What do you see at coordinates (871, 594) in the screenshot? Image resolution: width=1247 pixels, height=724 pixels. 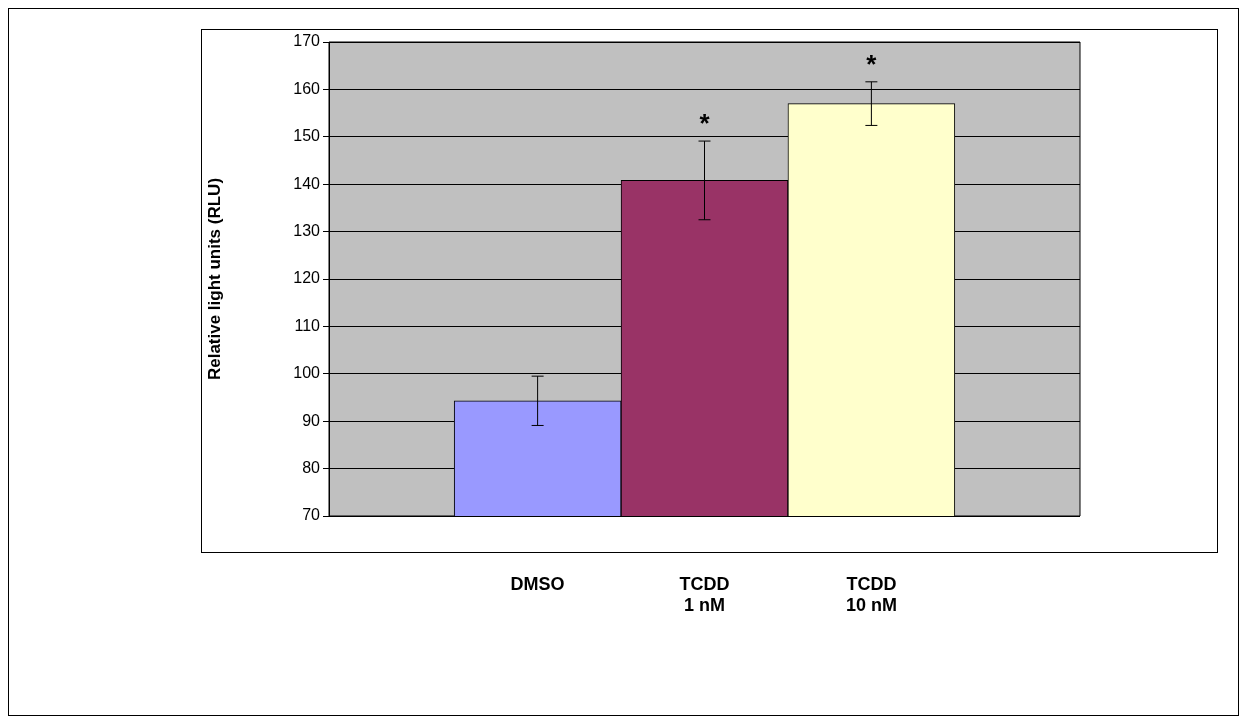 I see `x-tick-label: TCDD 10 nM` at bounding box center [871, 594].